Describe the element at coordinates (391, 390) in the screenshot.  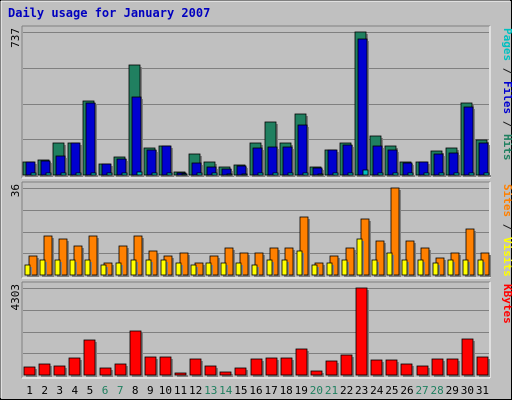
I see `day-label-25: 25` at that location.